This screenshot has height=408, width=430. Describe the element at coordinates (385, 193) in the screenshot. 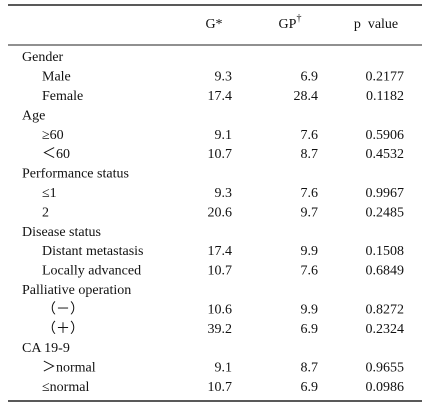

I see `cell-value: 0.9967` at that location.